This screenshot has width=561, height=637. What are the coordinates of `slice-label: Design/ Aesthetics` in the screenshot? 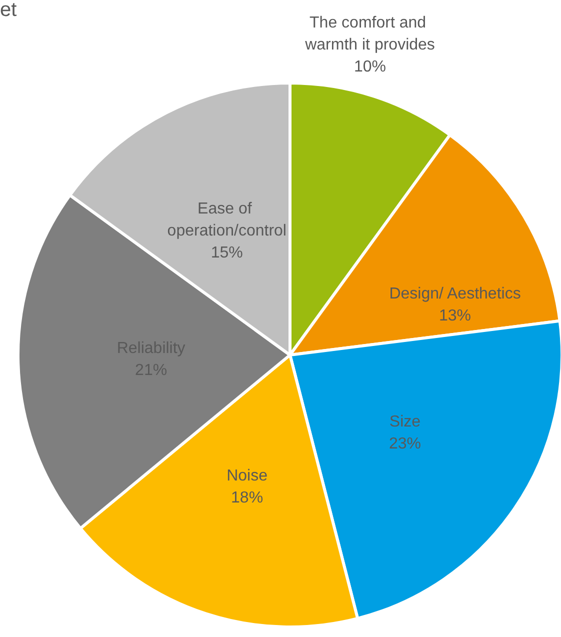 It's located at (455, 294).